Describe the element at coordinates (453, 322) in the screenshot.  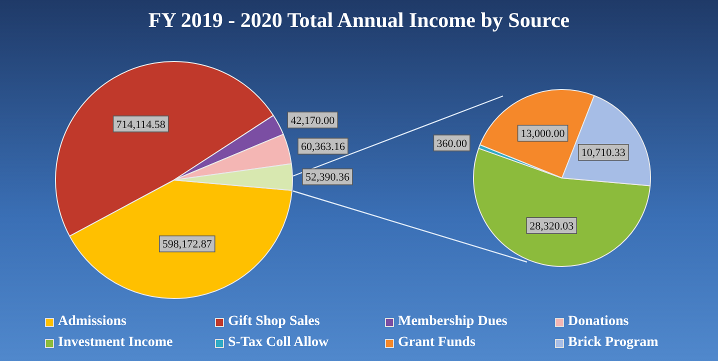
I see `legend-label: Membership Dues` at that location.